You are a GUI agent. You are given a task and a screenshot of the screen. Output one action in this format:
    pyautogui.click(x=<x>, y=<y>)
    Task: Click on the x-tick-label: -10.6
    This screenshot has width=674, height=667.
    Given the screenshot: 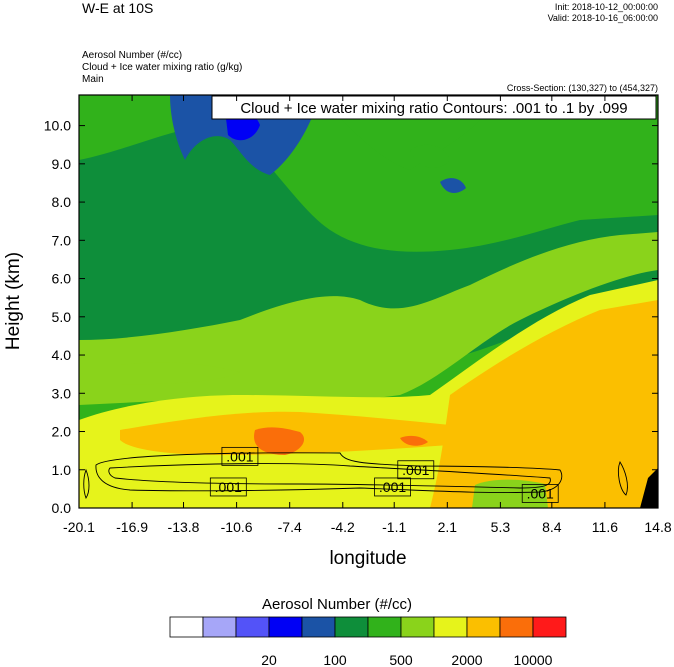 What is the action you would take?
    pyautogui.click(x=237, y=527)
    